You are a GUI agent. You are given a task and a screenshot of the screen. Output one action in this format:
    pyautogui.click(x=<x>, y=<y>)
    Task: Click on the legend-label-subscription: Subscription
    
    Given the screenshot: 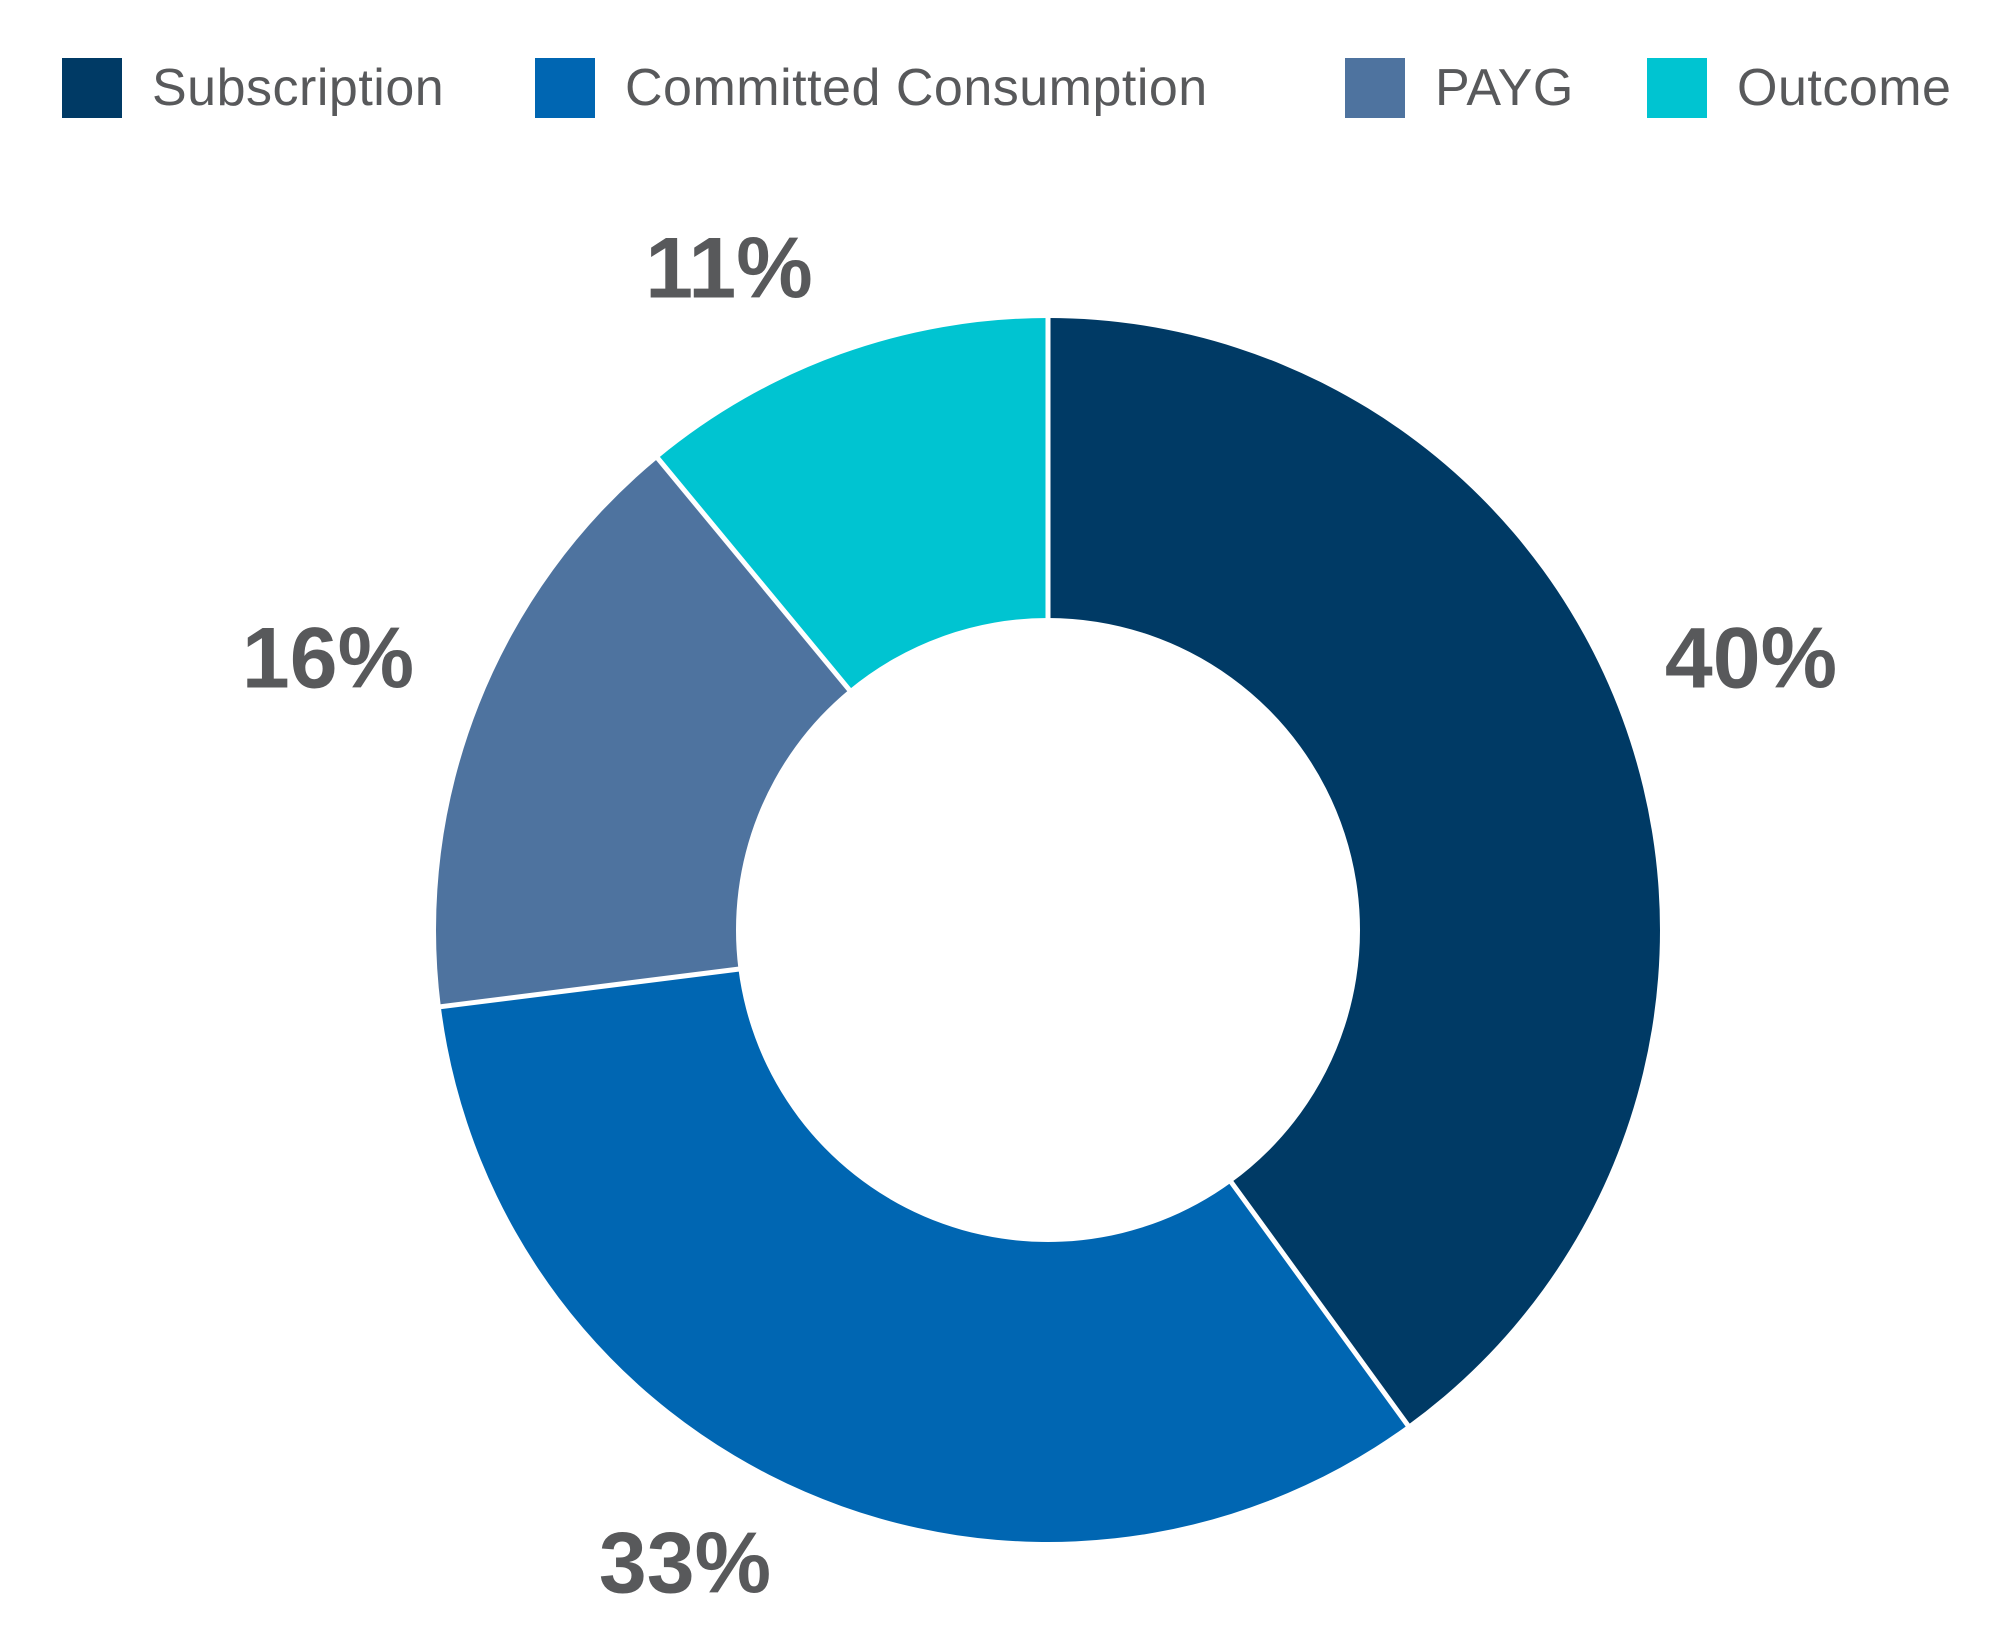 What is the action you would take?
    pyautogui.click(x=298, y=88)
    